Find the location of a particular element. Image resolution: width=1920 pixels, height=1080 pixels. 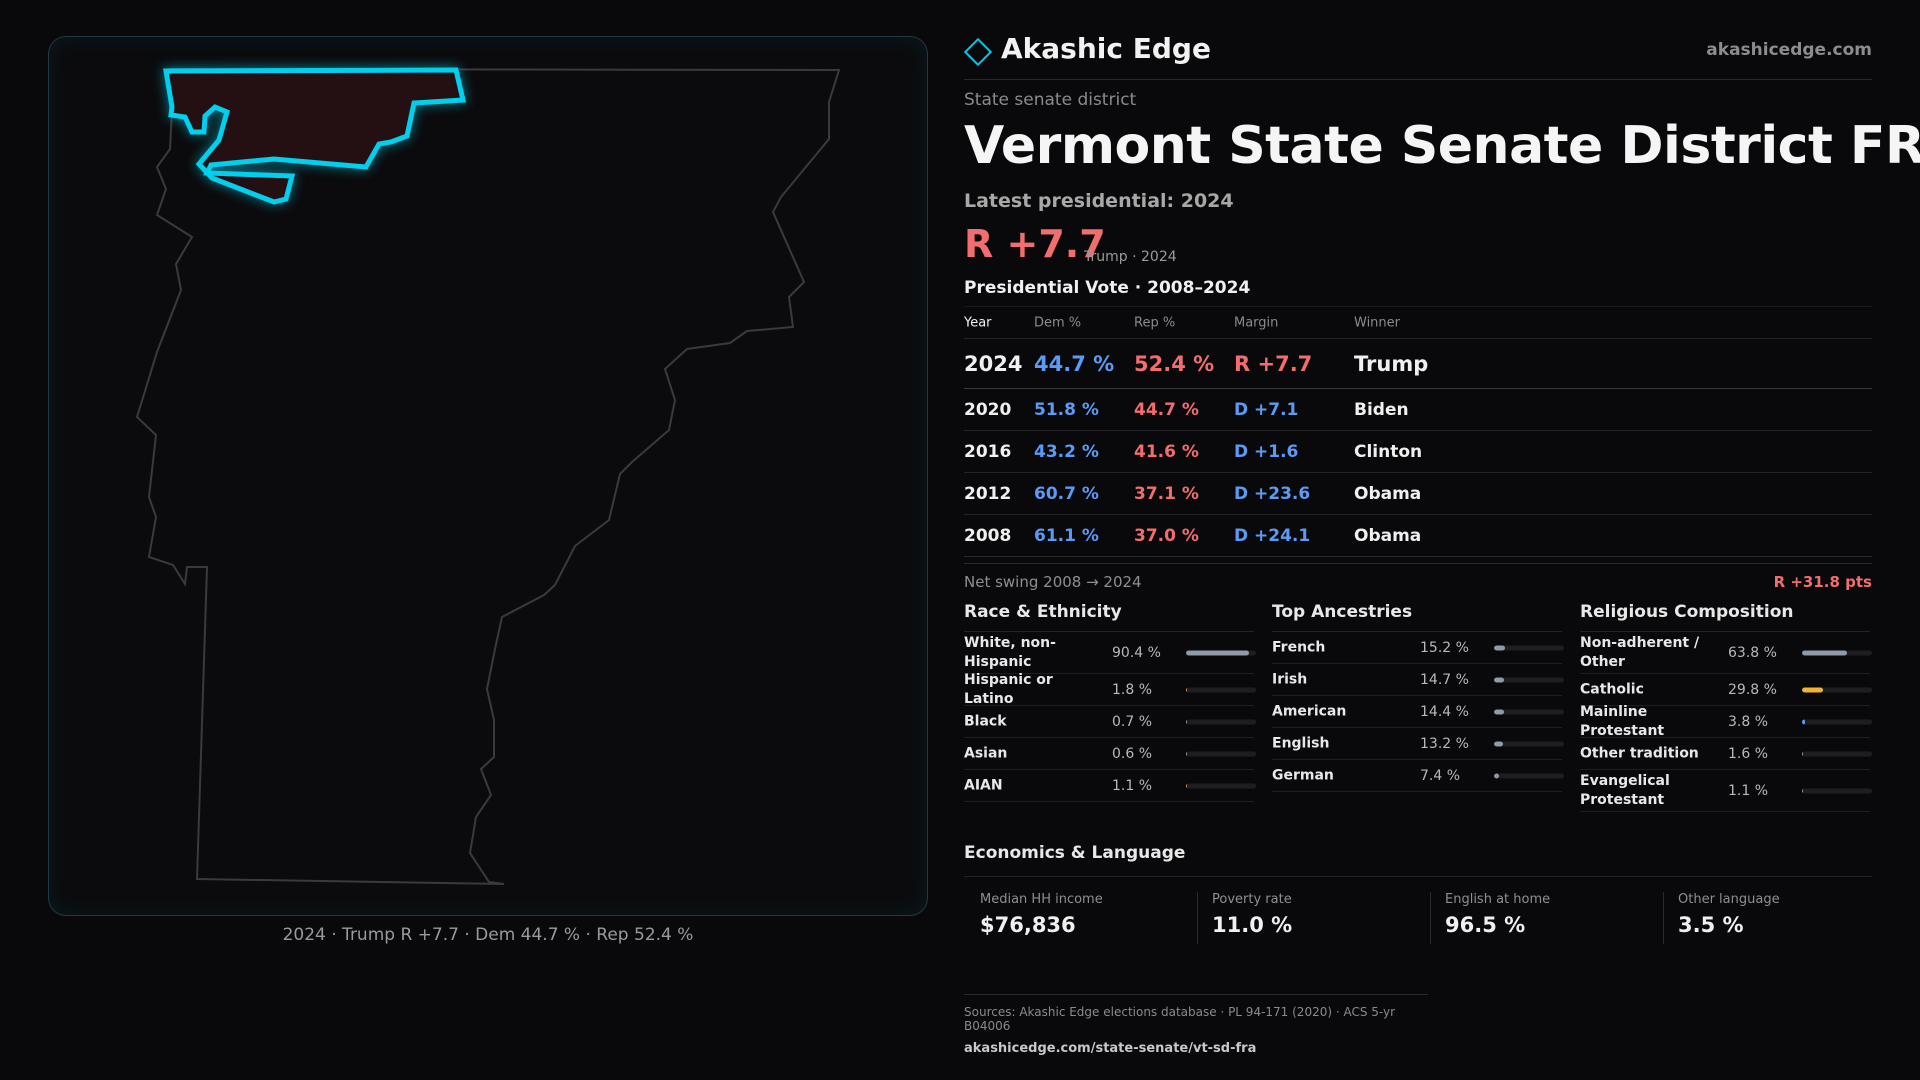

list-item: English 13.2 % is located at coordinates (1418, 744).